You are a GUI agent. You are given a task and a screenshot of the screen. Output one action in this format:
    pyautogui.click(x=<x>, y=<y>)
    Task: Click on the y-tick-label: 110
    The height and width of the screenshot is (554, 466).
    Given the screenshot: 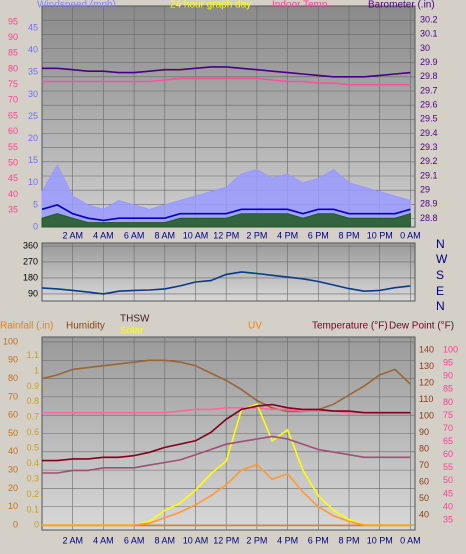 What is the action you would take?
    pyautogui.click(x=426, y=399)
    